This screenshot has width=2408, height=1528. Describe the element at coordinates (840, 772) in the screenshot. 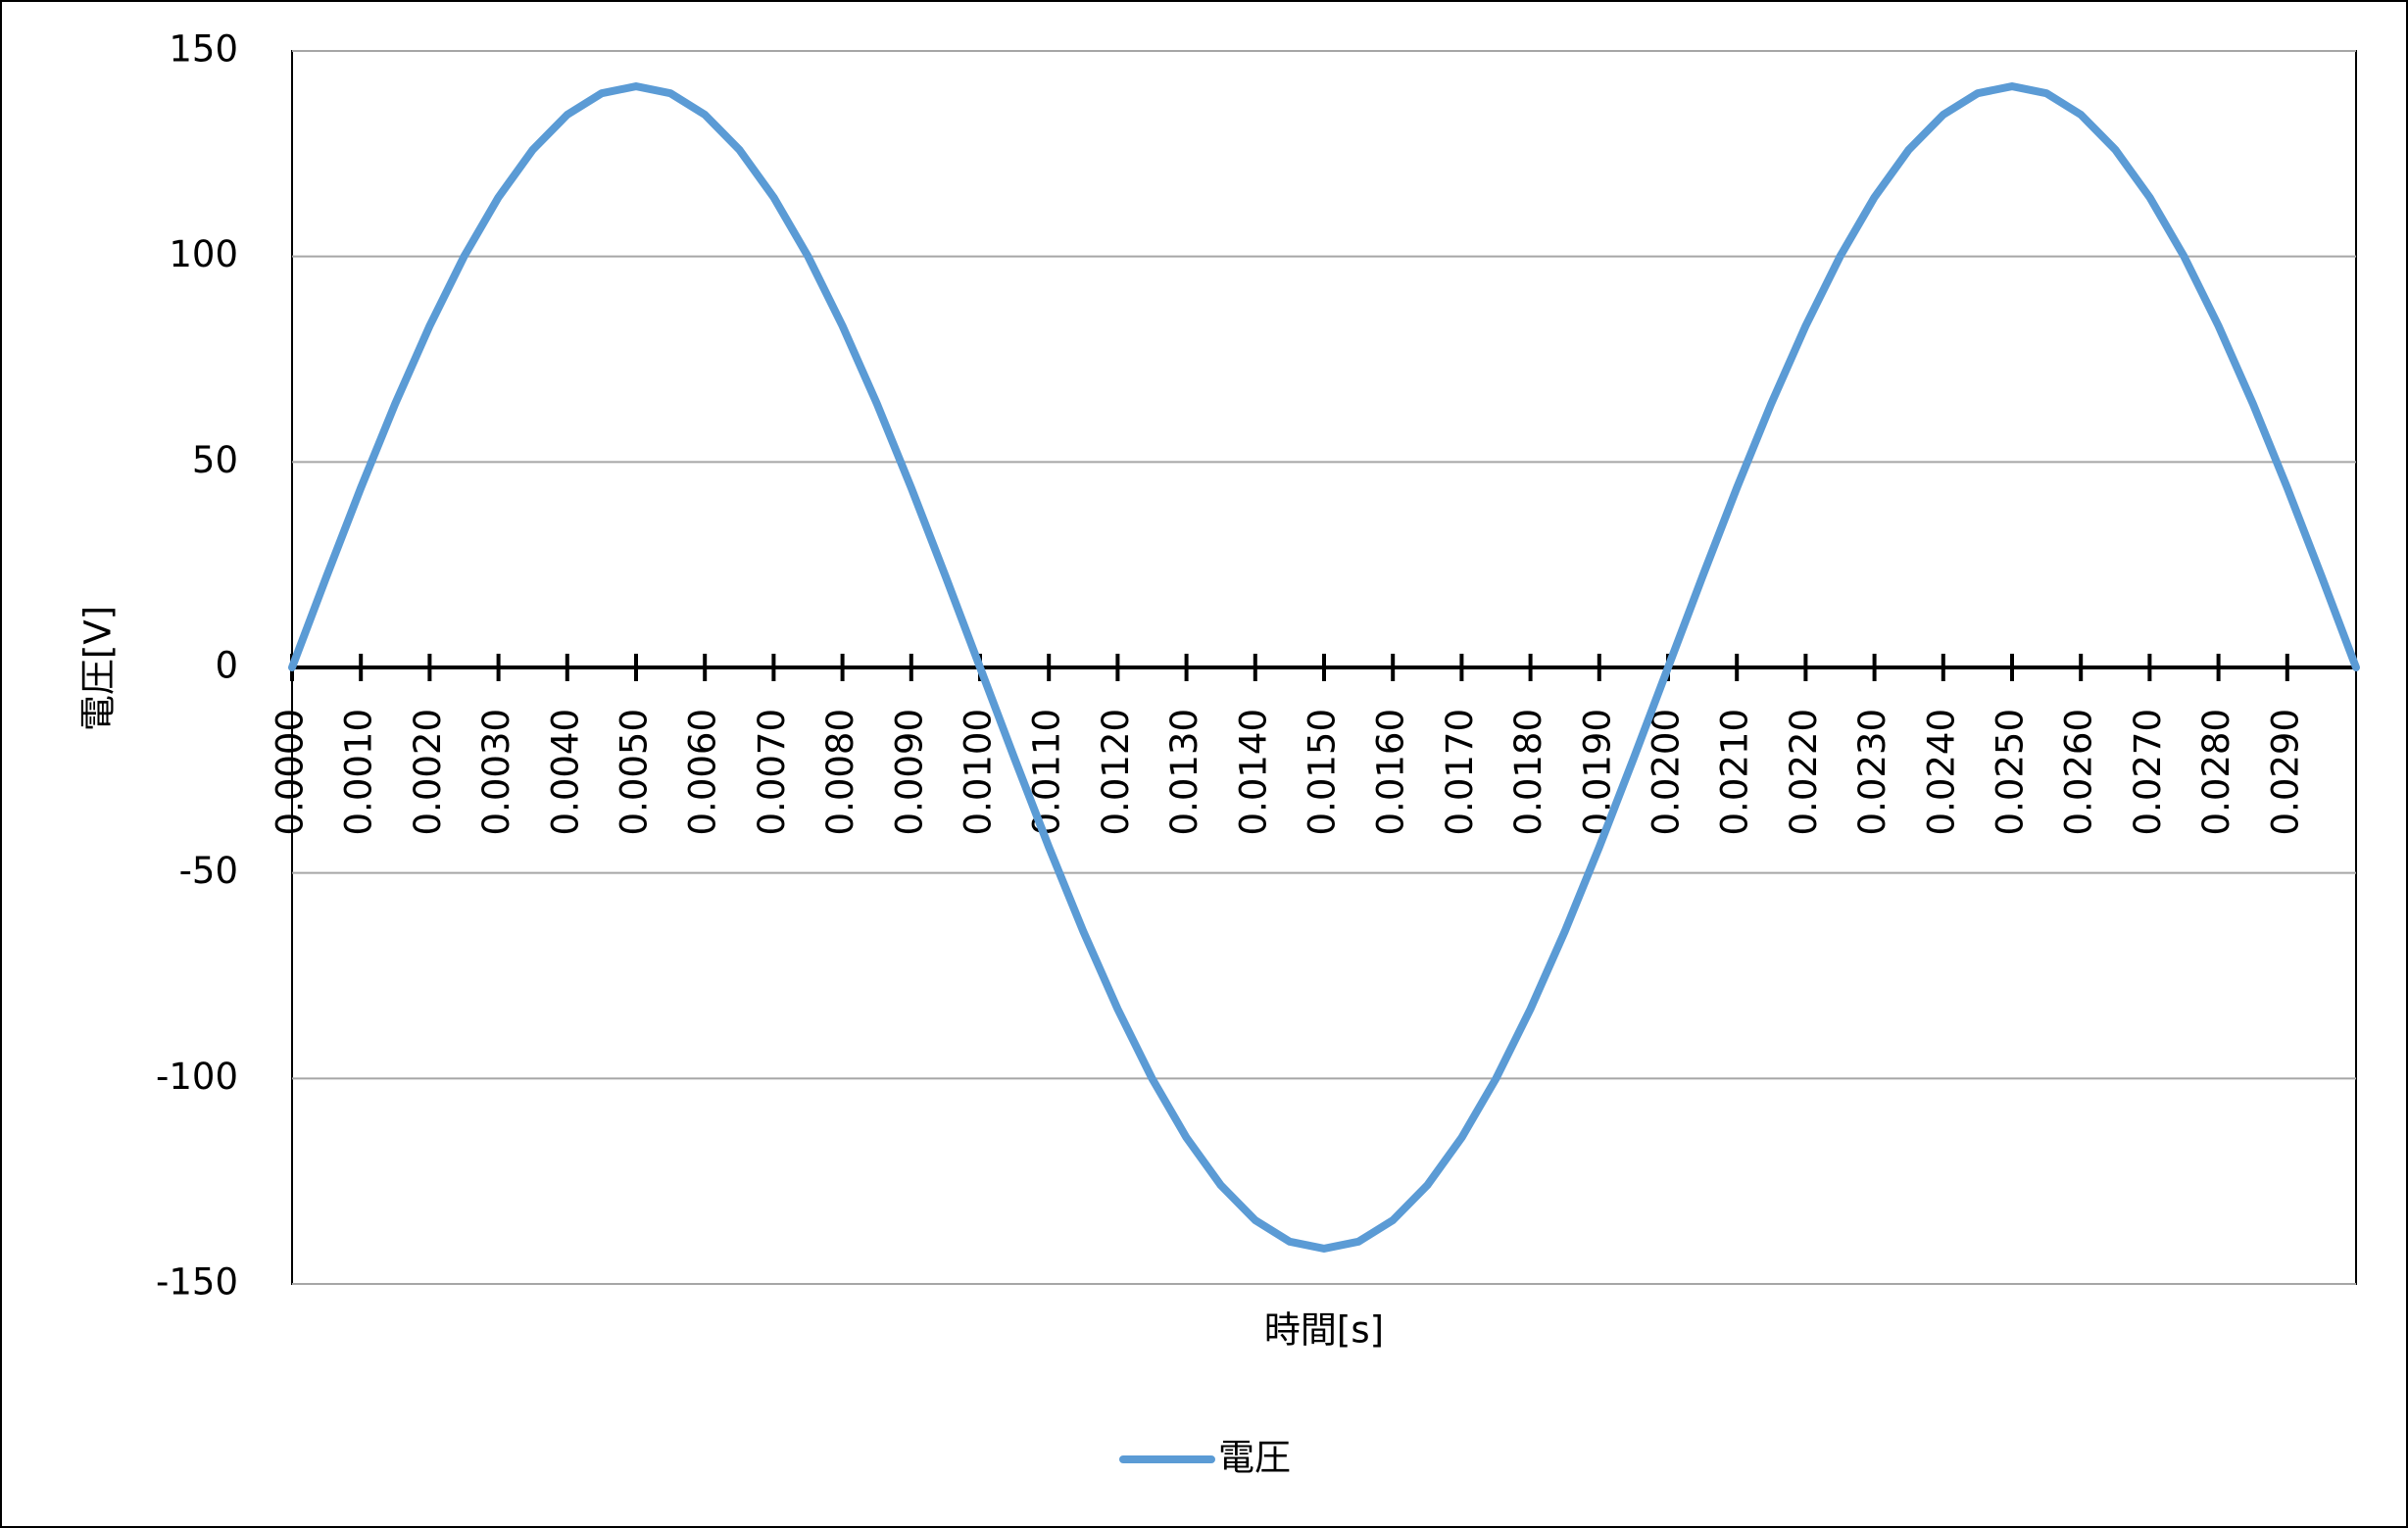

I see `x-tick-label: 0.0080` at that location.